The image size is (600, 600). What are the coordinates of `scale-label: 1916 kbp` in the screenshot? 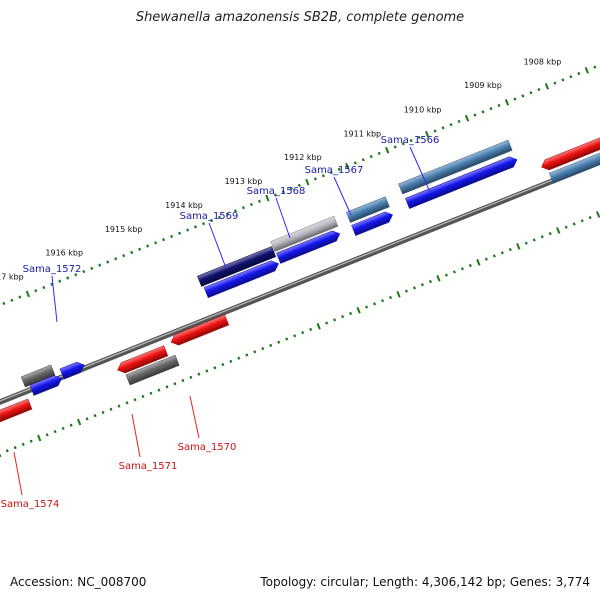 It's located at (64, 253).